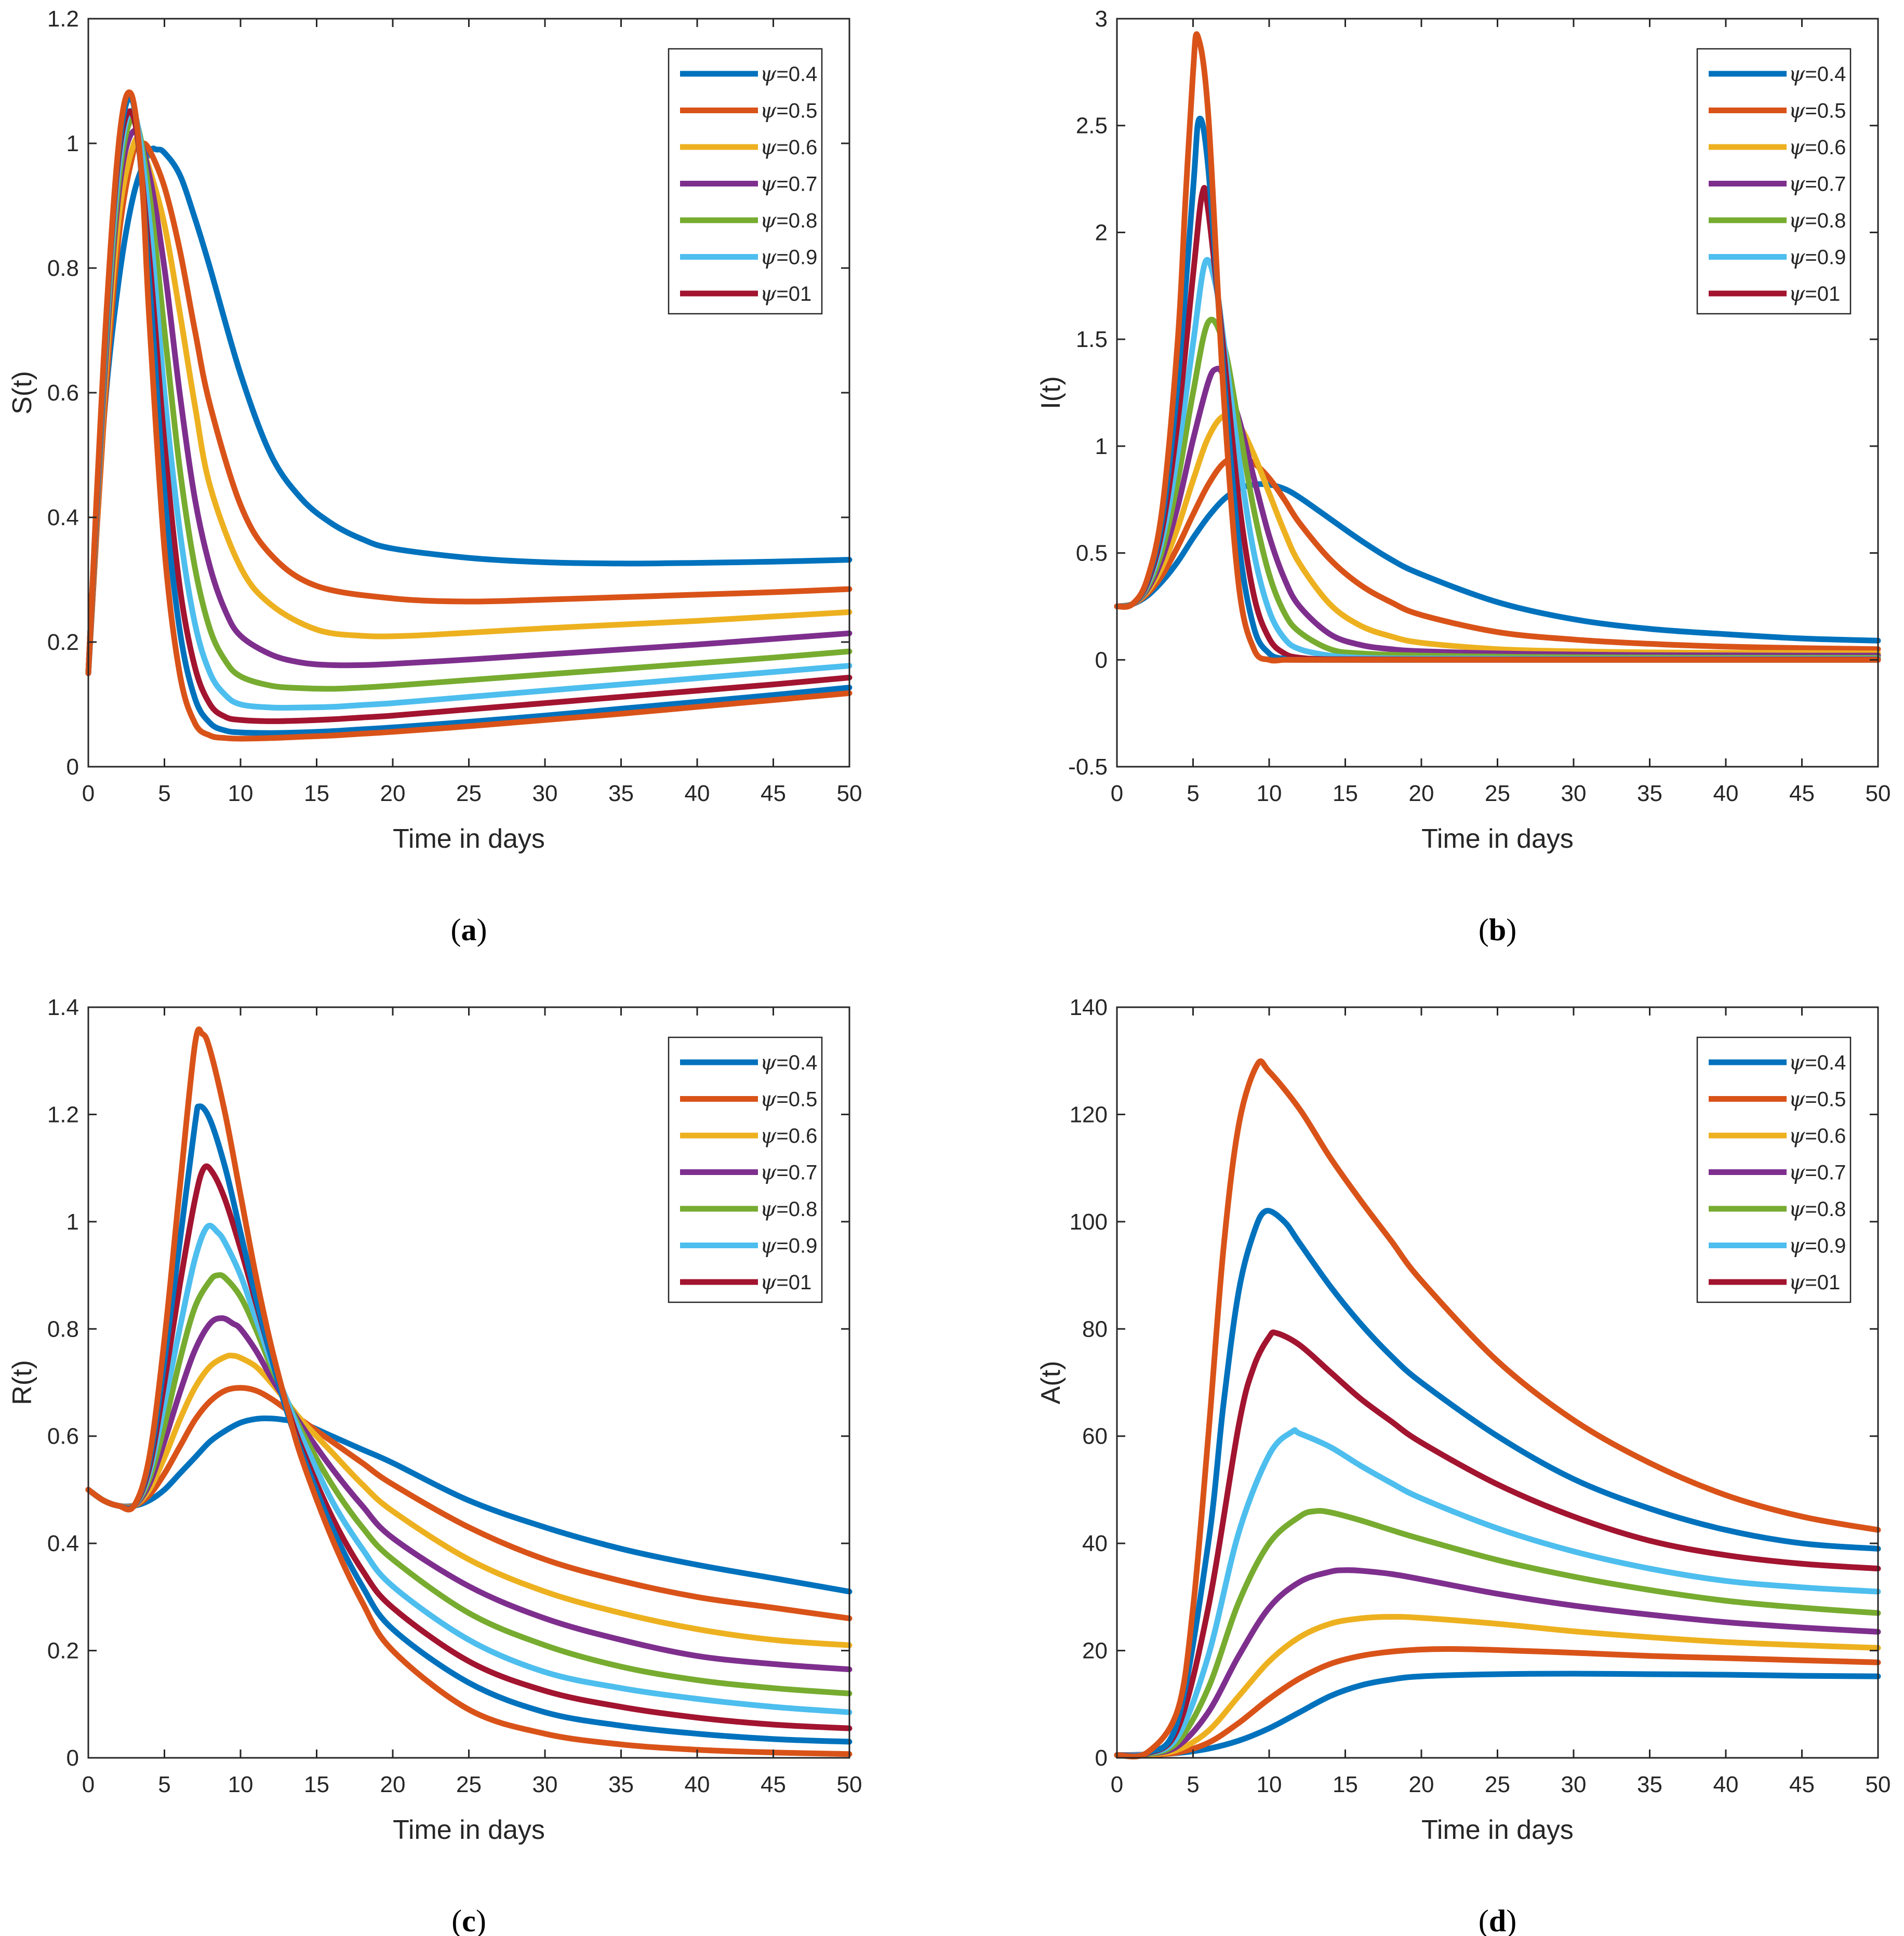  Describe the element at coordinates (1051, 1383) in the screenshot. I see `panel-d-y-axis-label: A(t)` at that location.